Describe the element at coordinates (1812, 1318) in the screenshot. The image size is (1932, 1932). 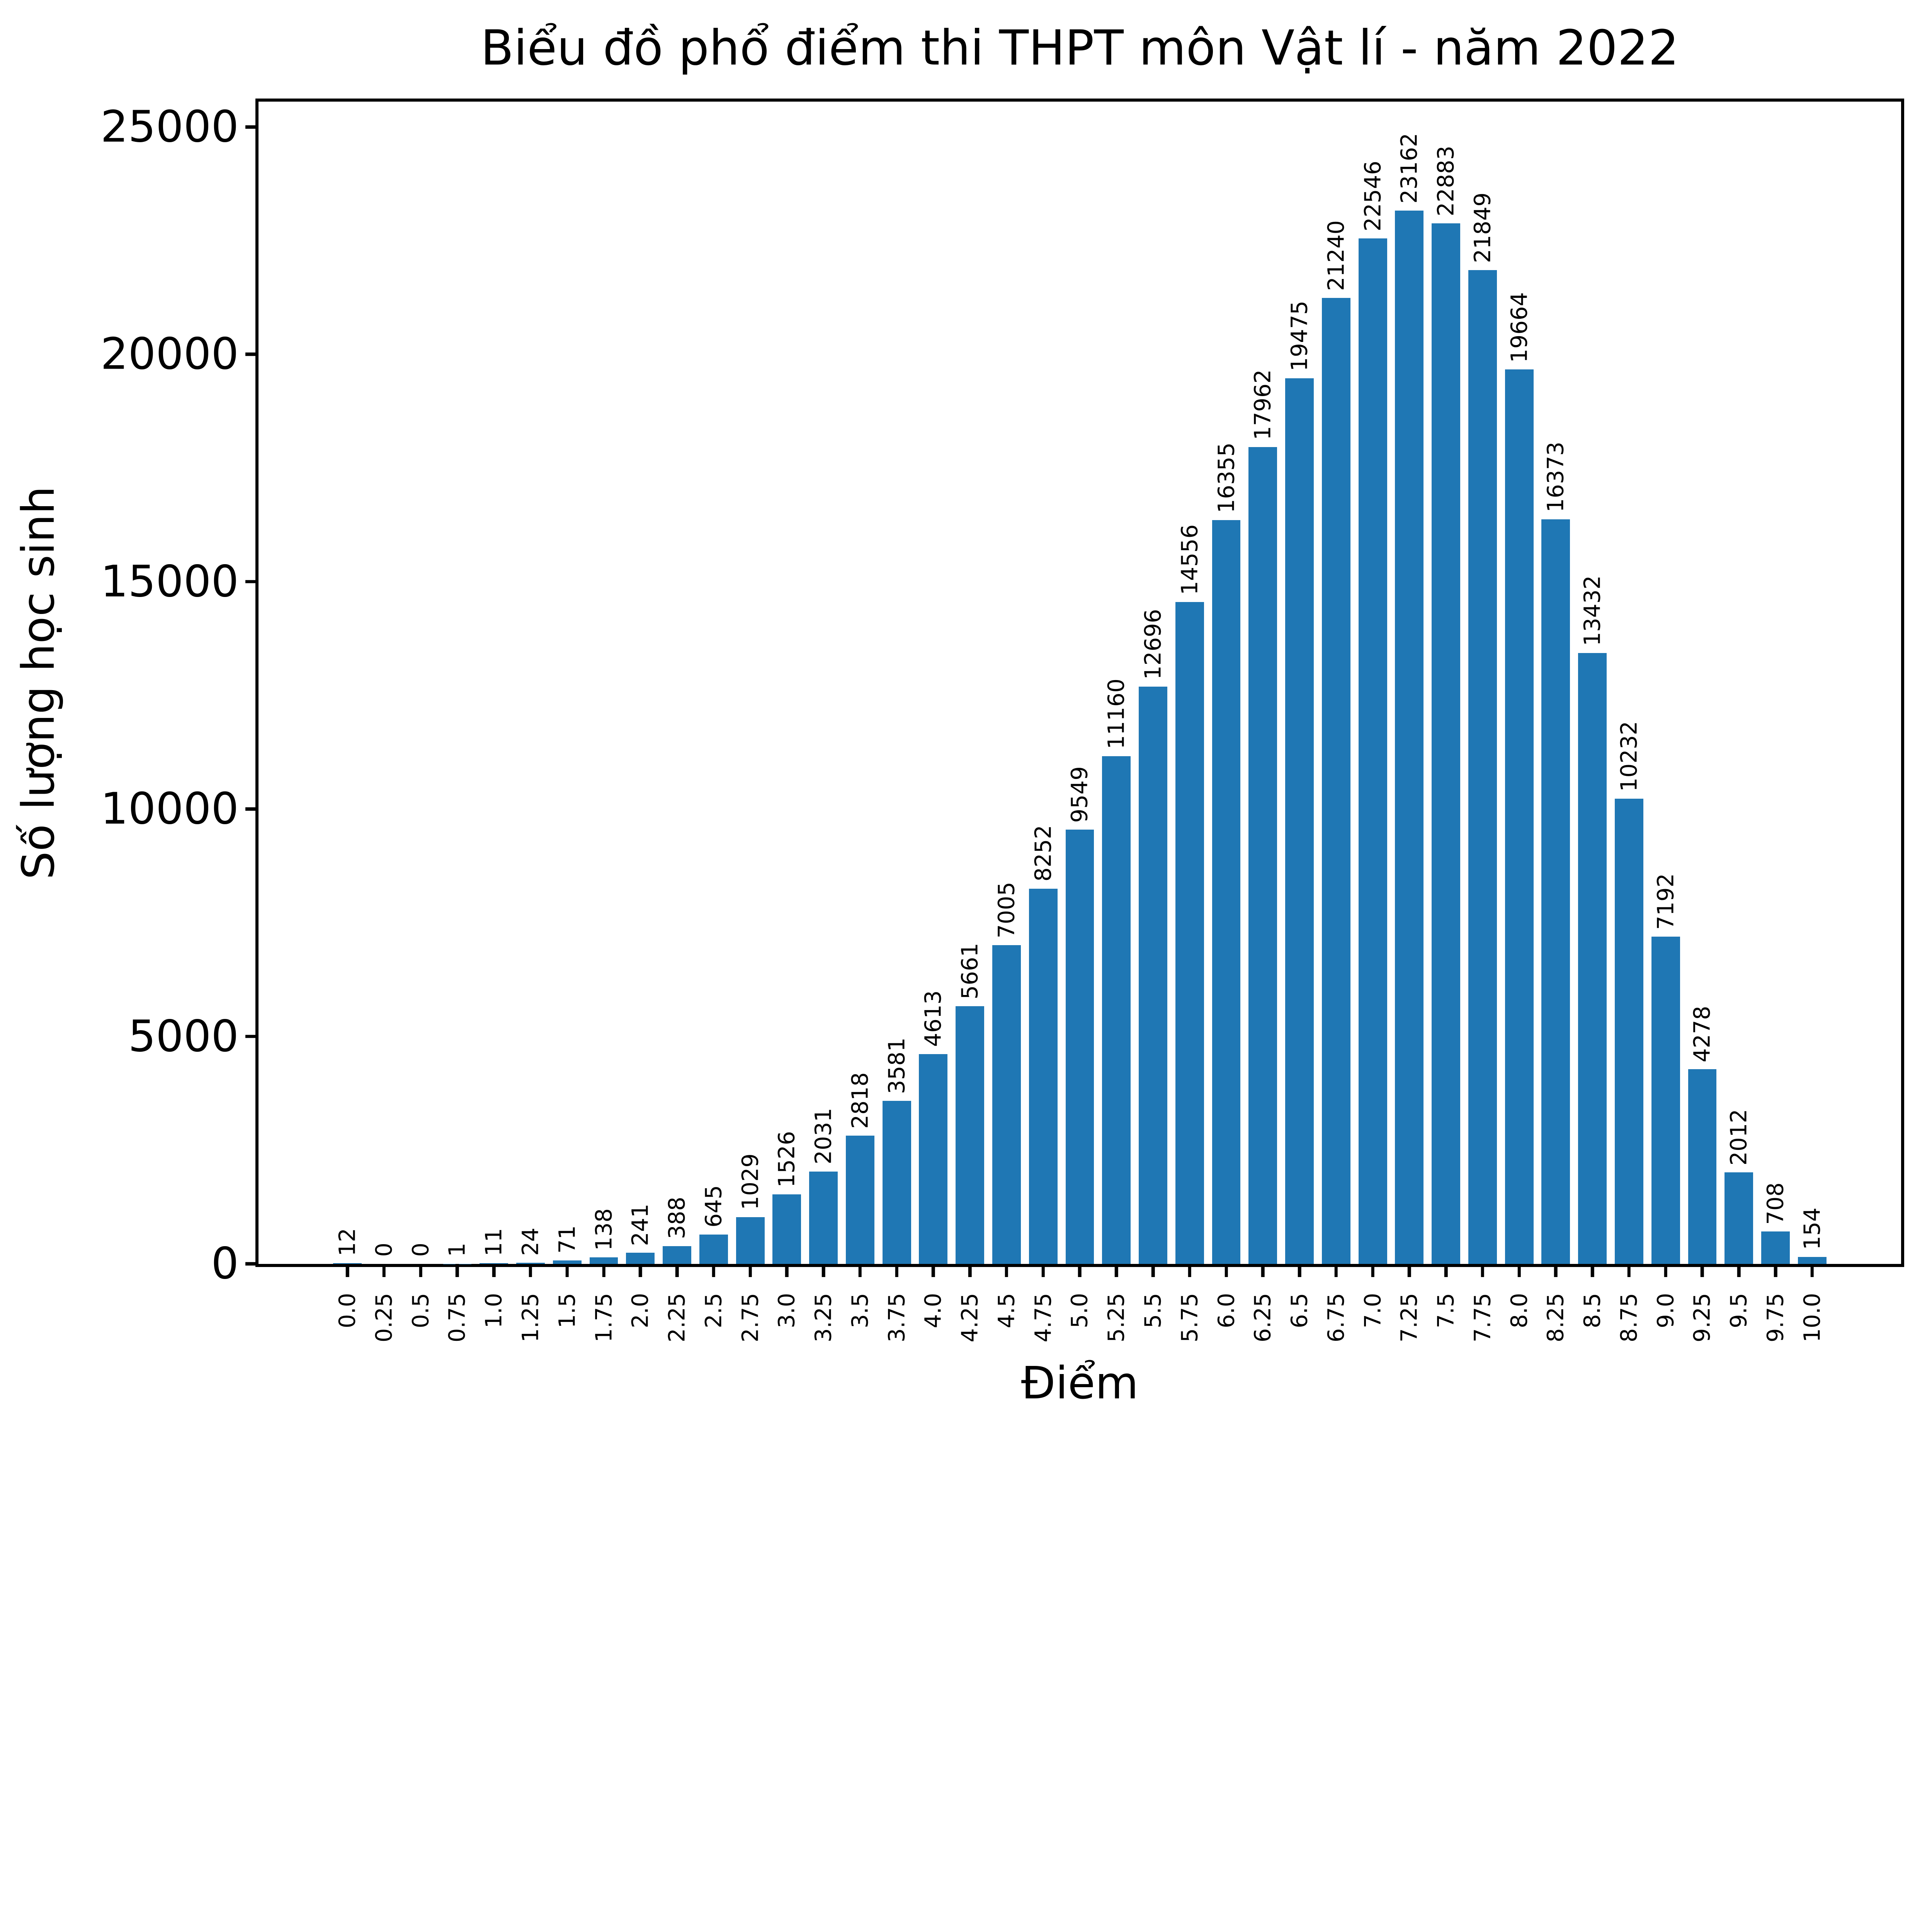
I see `x-tick-label: 10.0` at that location.